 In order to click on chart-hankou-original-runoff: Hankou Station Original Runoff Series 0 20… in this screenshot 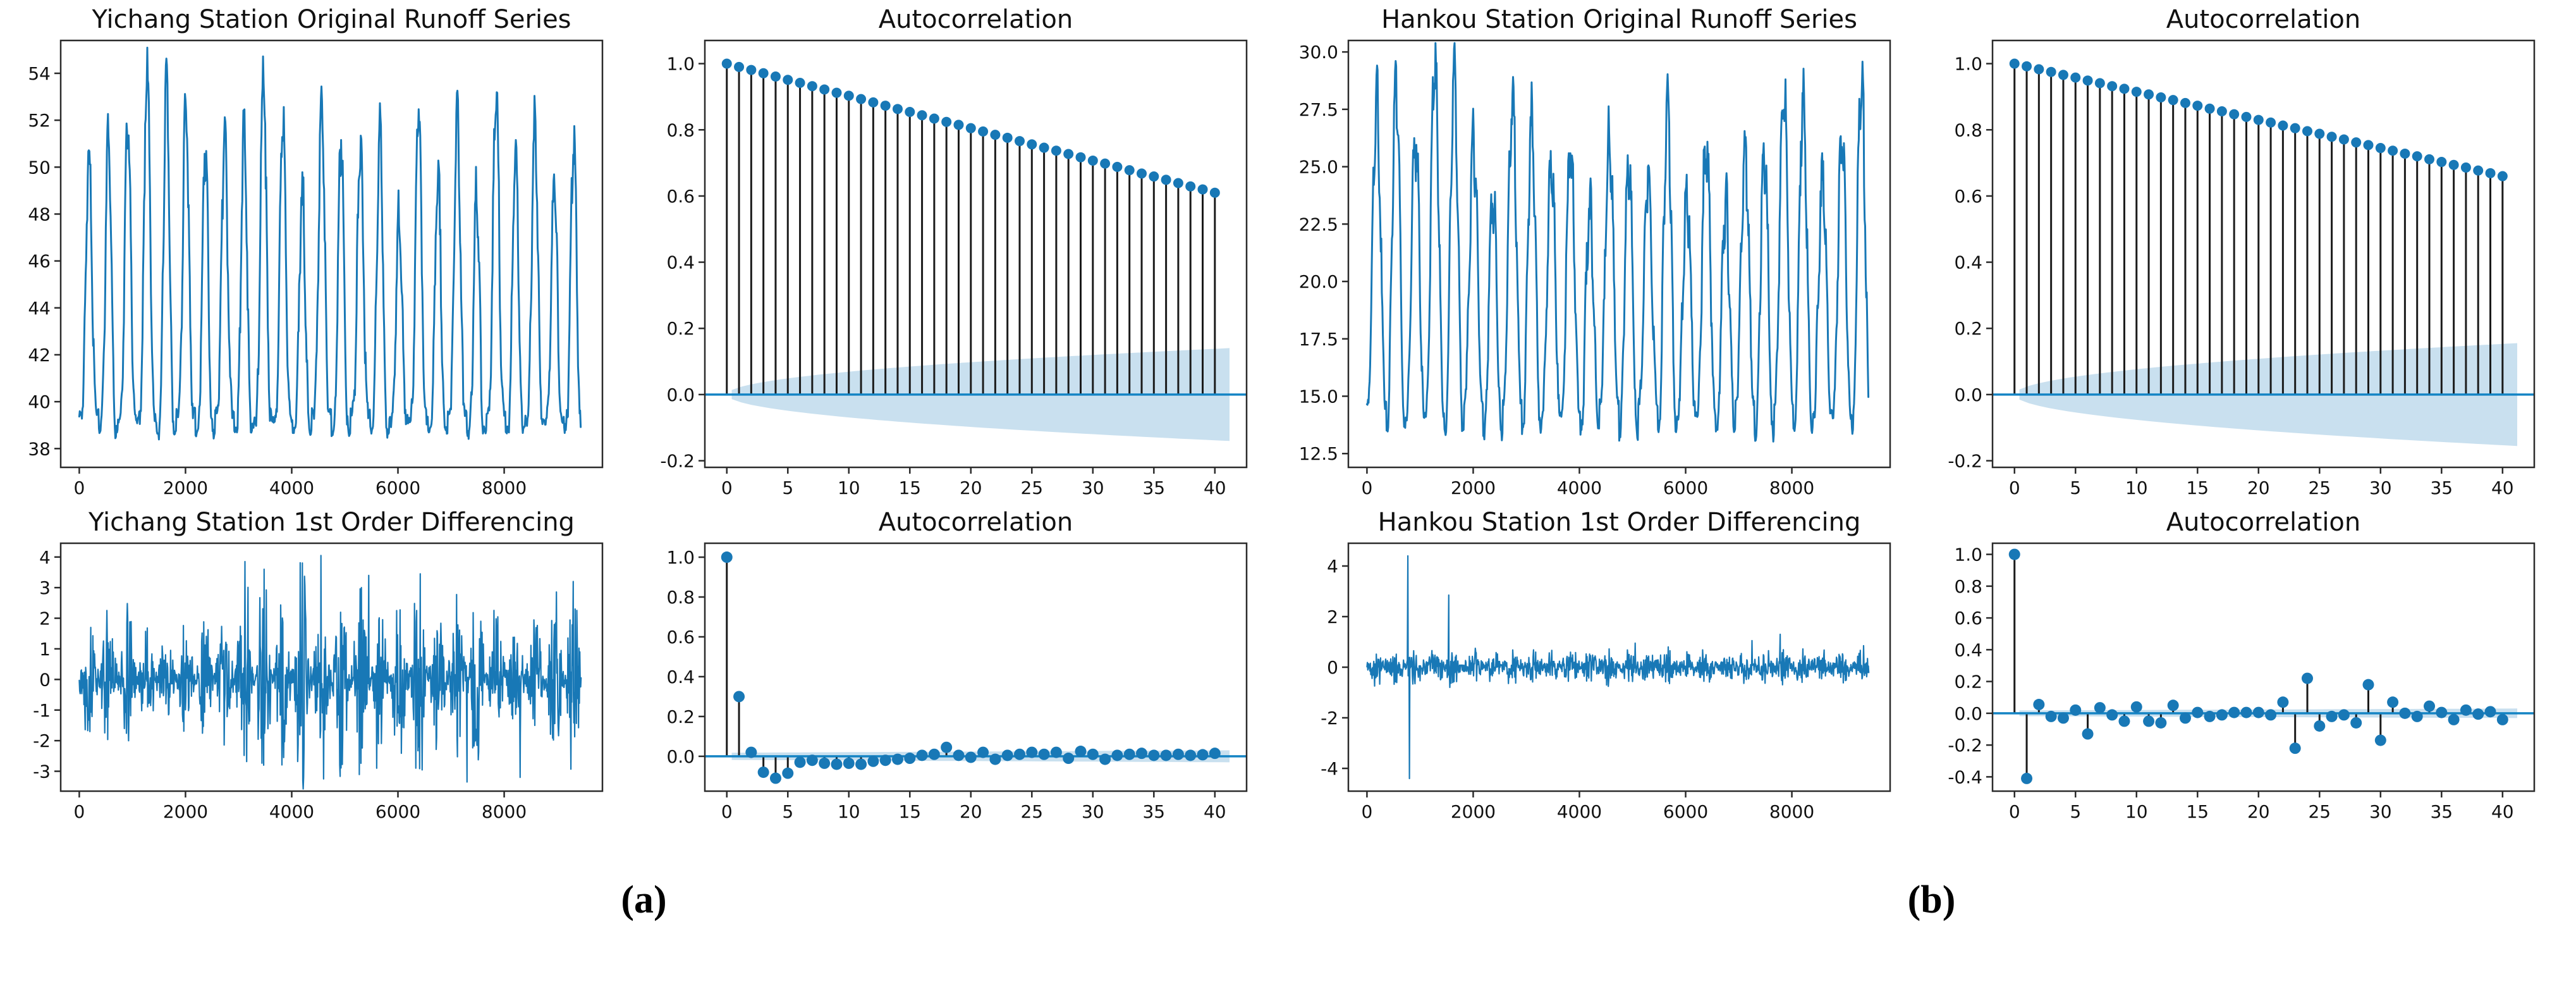, I will do `click(1610, 252)`.